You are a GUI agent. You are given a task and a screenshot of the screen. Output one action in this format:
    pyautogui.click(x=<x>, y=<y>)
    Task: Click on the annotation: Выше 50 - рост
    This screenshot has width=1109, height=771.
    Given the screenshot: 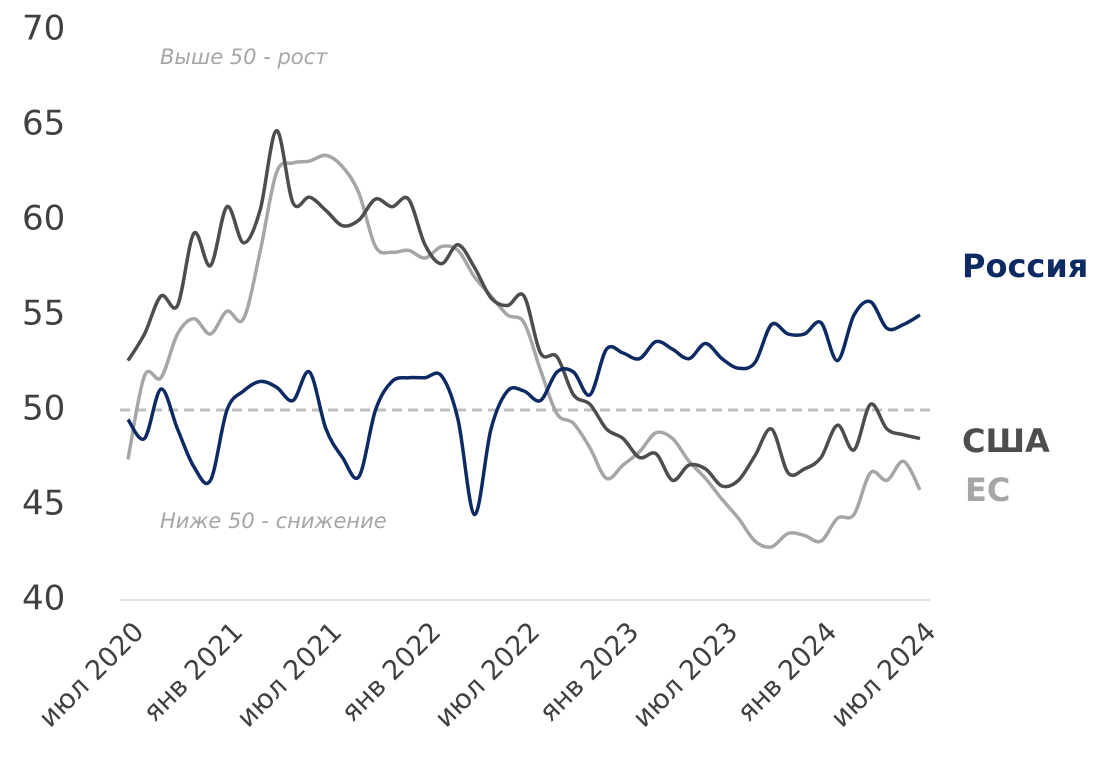 What is the action you would take?
    pyautogui.click(x=244, y=57)
    